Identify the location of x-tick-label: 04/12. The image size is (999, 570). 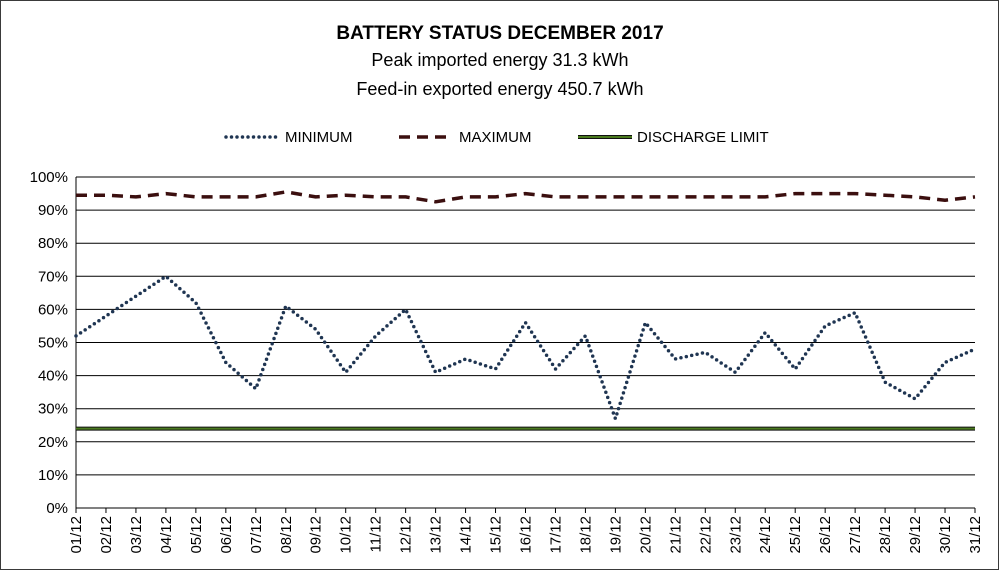
(166, 535).